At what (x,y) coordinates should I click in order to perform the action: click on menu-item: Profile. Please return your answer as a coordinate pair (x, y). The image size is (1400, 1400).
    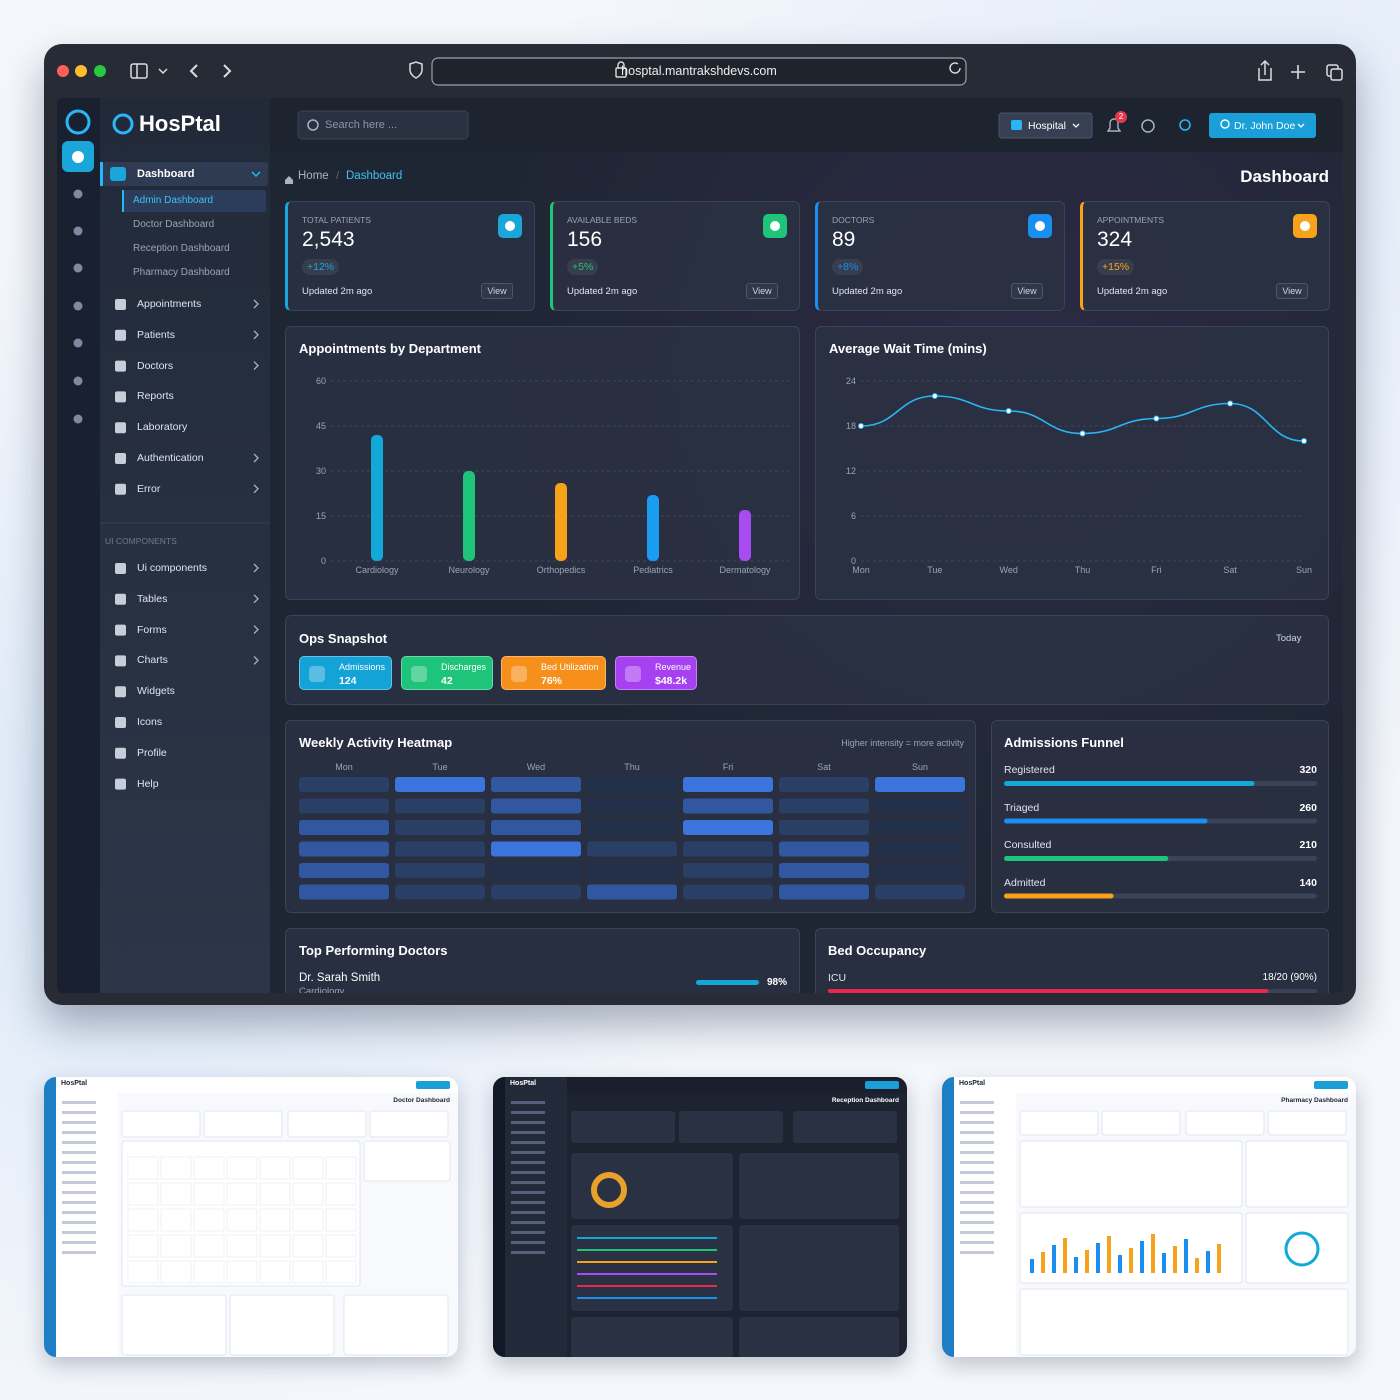
    Looking at the image, I should click on (152, 752).